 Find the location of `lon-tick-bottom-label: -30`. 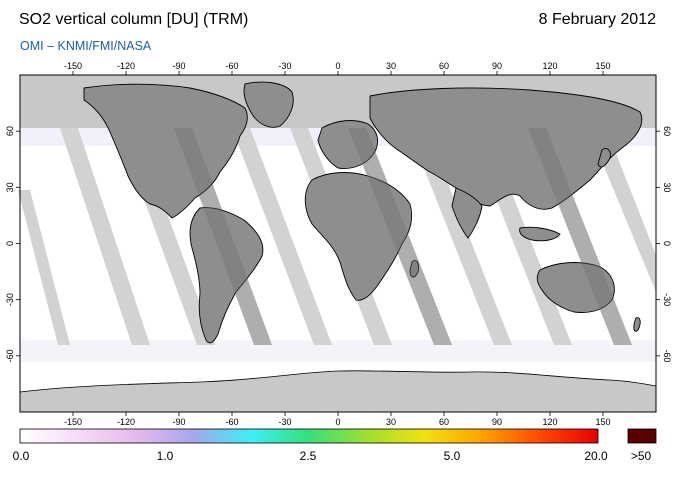

lon-tick-bottom-label: -30 is located at coordinates (284, 422).